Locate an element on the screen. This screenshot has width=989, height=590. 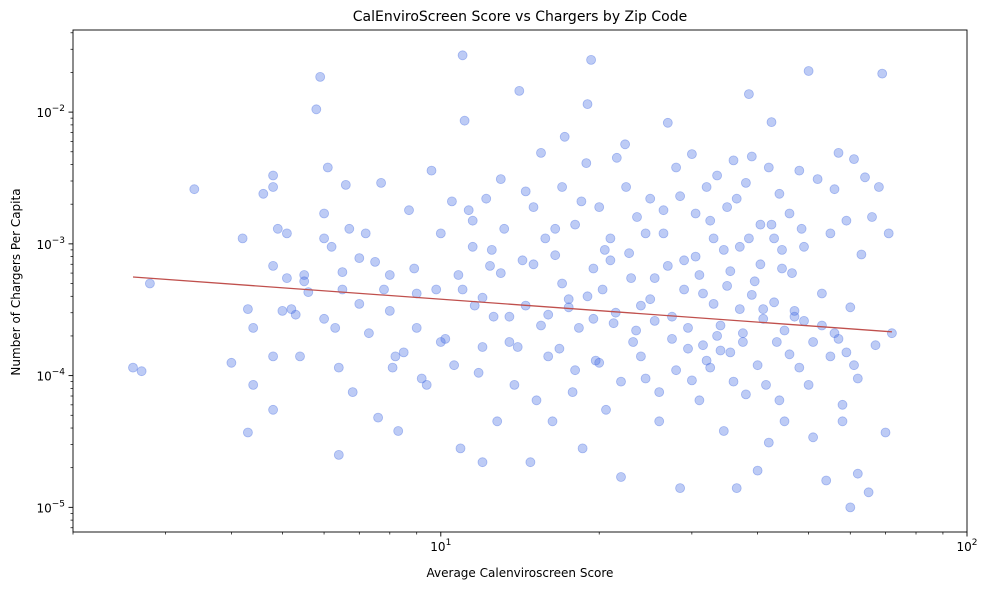
y-tick-label: 10⁻³ is located at coordinates (50, 244).